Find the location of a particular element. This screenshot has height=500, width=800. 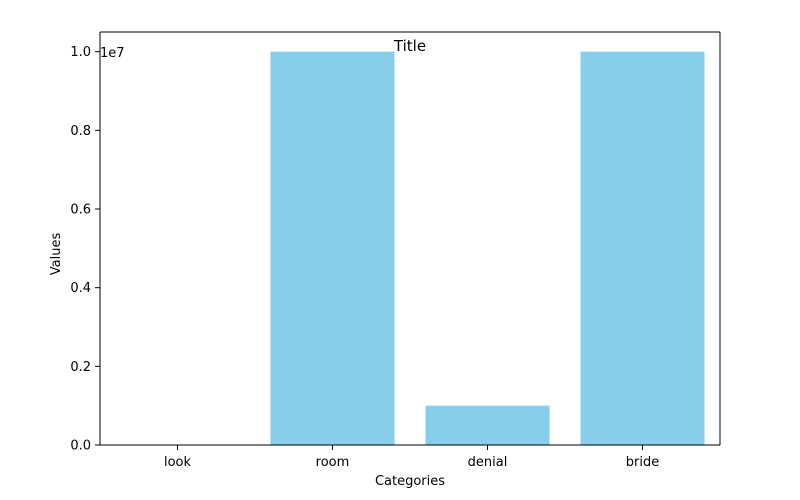

y-tick-label: 0.8 is located at coordinates (80, 131).